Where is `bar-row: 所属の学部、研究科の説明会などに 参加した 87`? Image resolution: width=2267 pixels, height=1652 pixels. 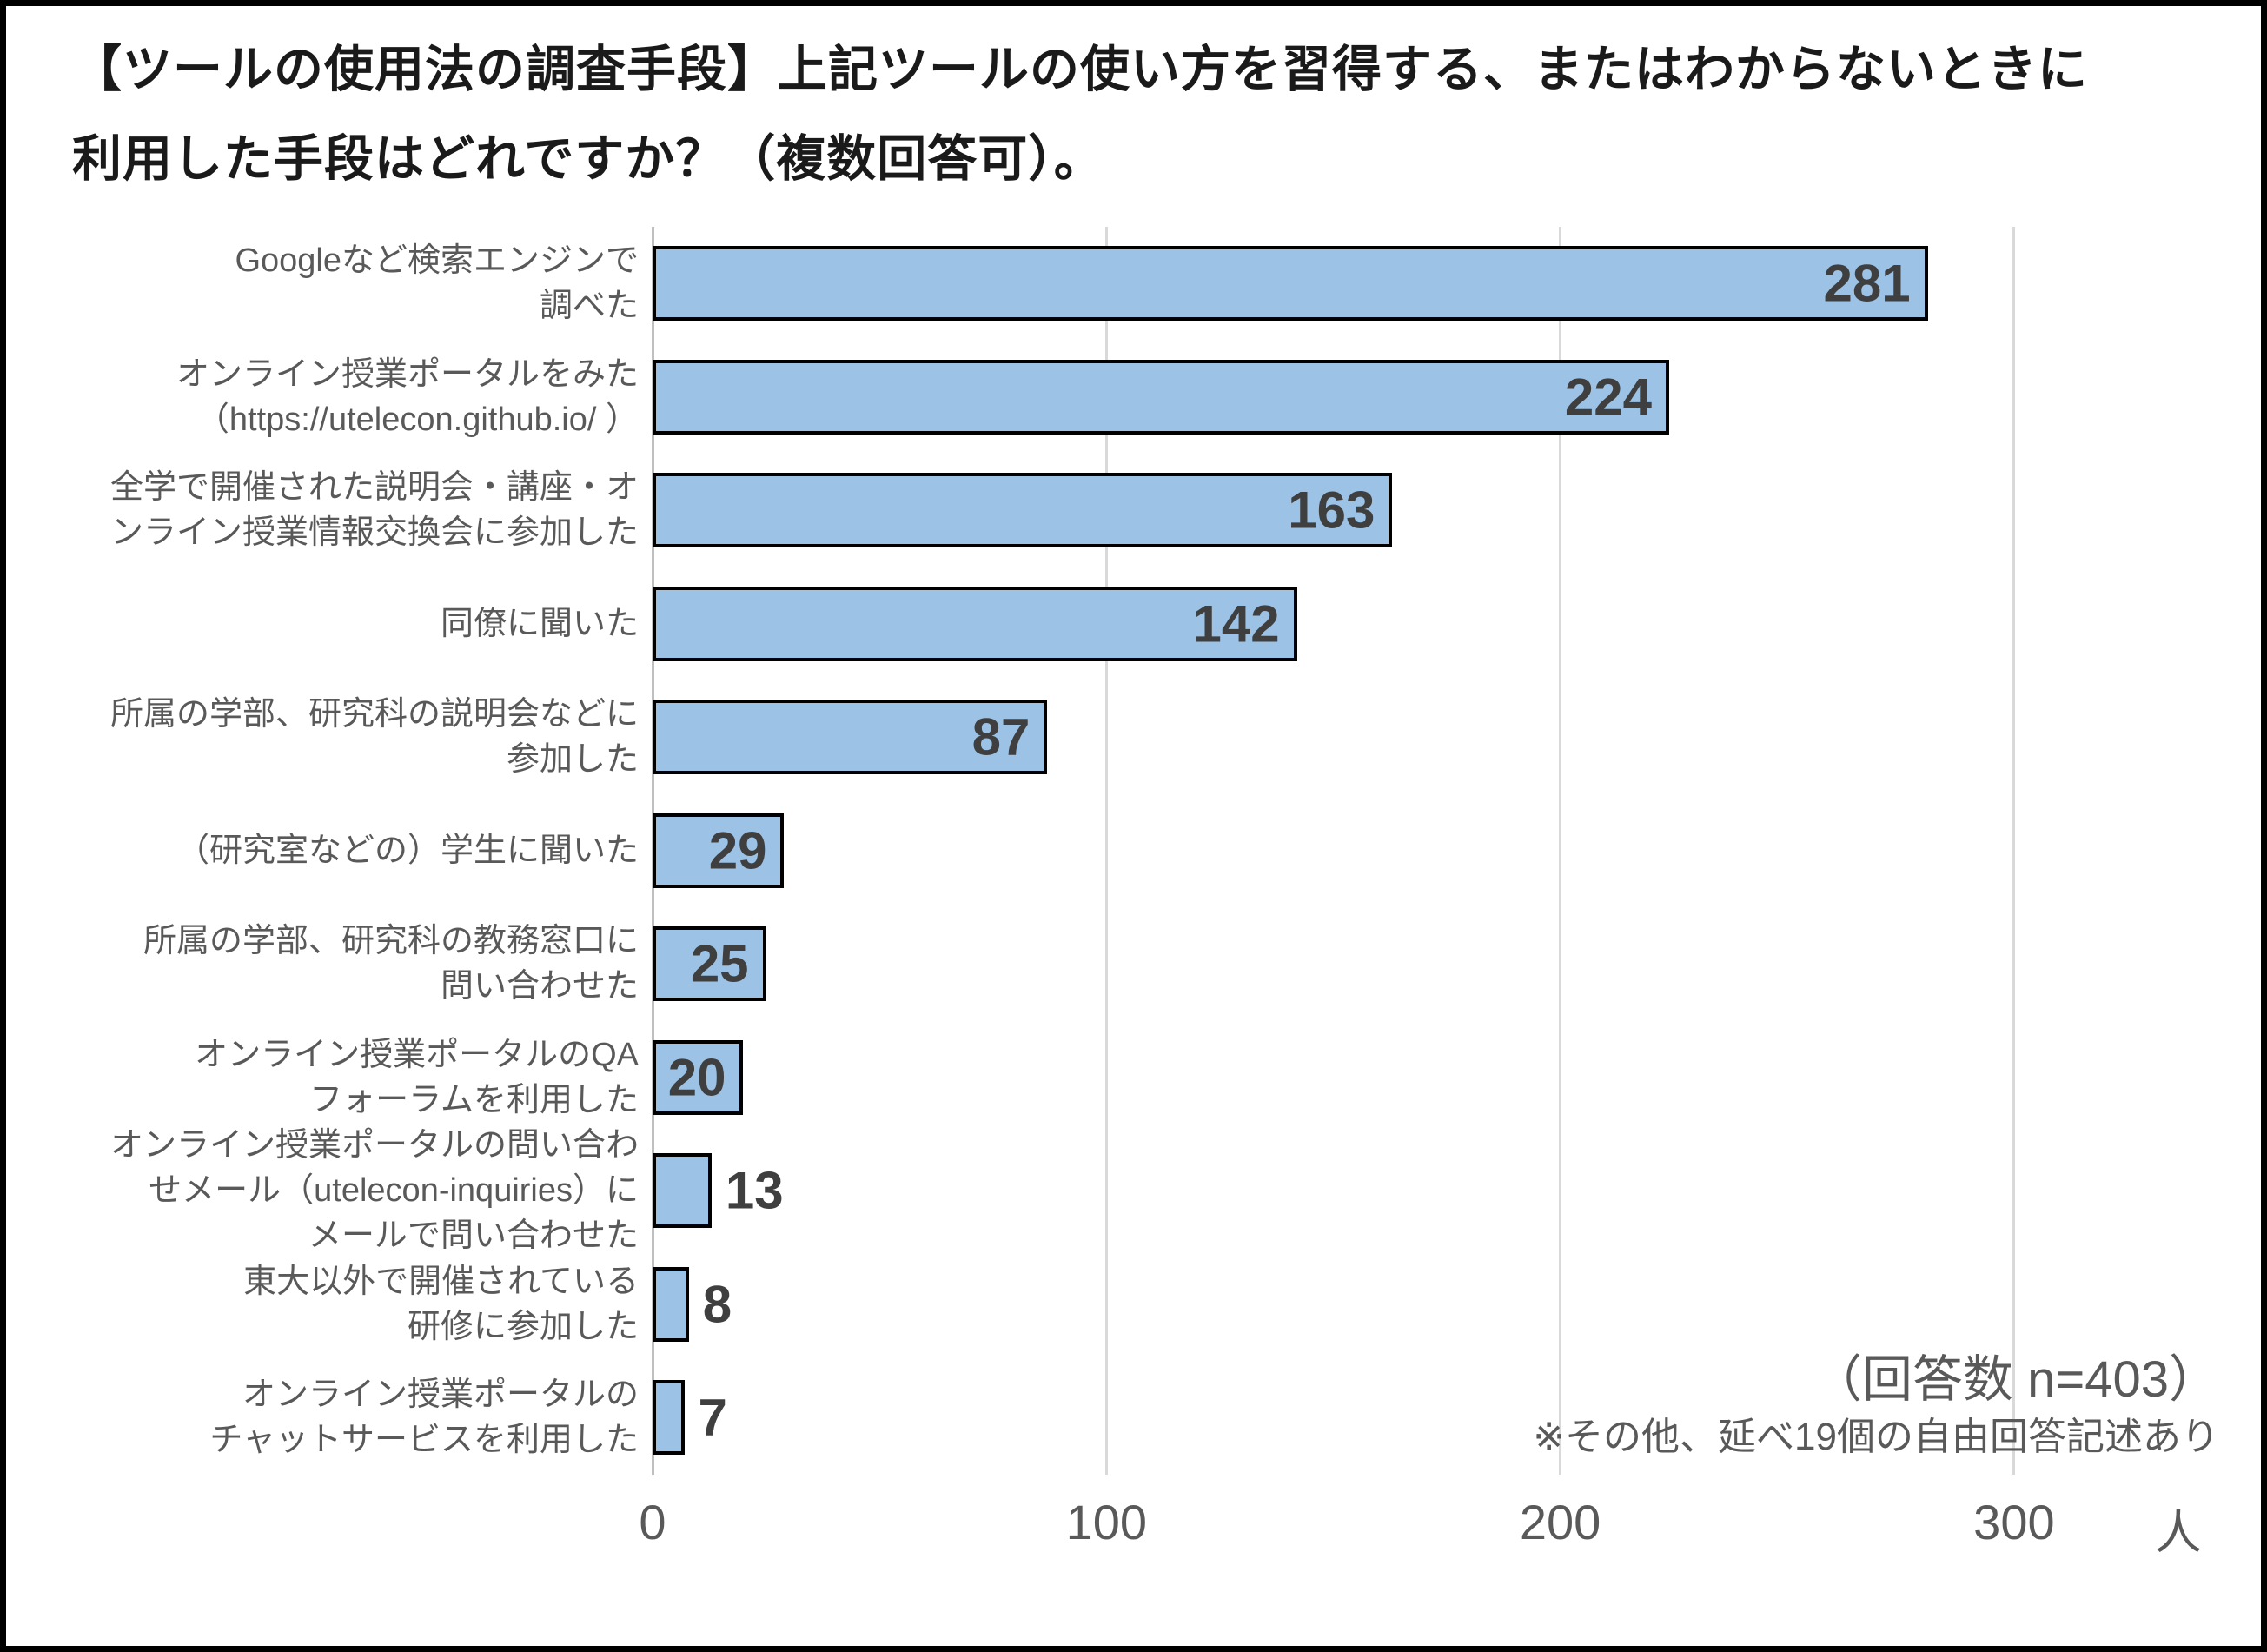 bar-row: 所属の学部、研究科の説明会などに 参加した 87 is located at coordinates (1135, 737).